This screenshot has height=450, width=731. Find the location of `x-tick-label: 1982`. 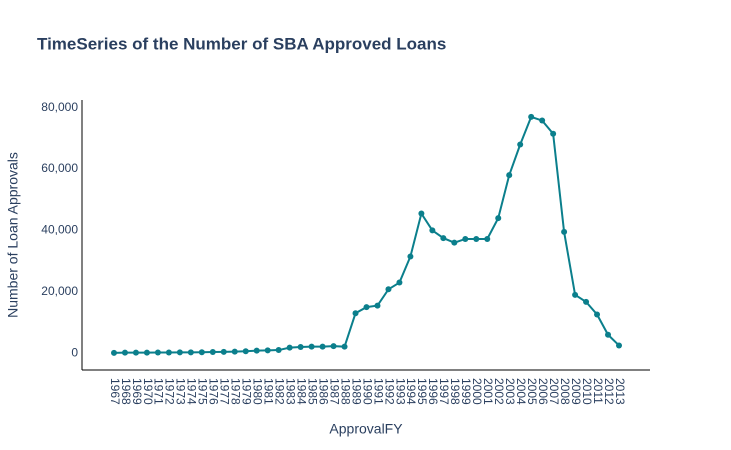

x-tick-label: 1982 is located at coordinates (280, 391).